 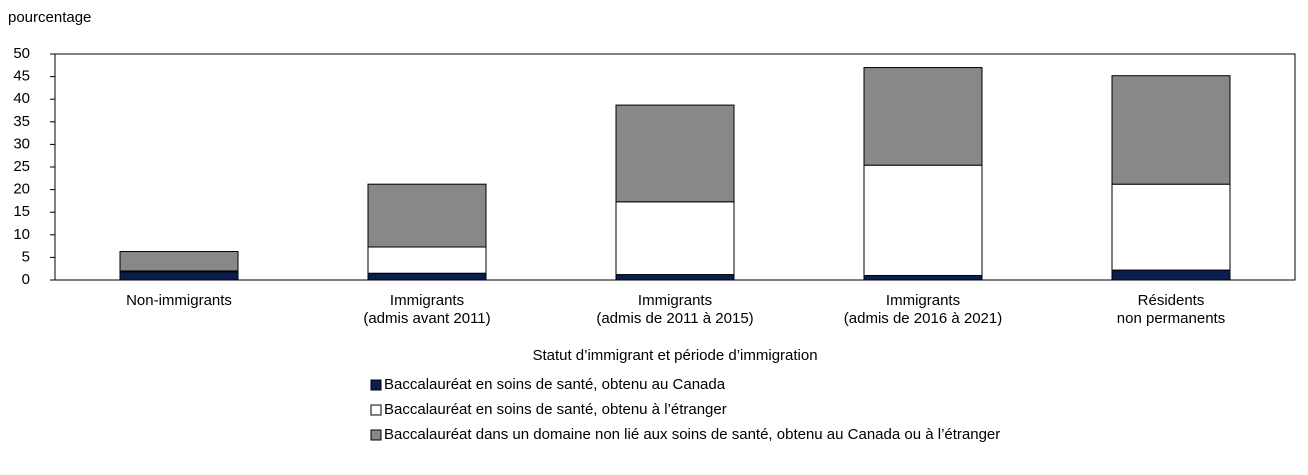 I want to click on y-tick-label: 0, so click(x=26, y=279).